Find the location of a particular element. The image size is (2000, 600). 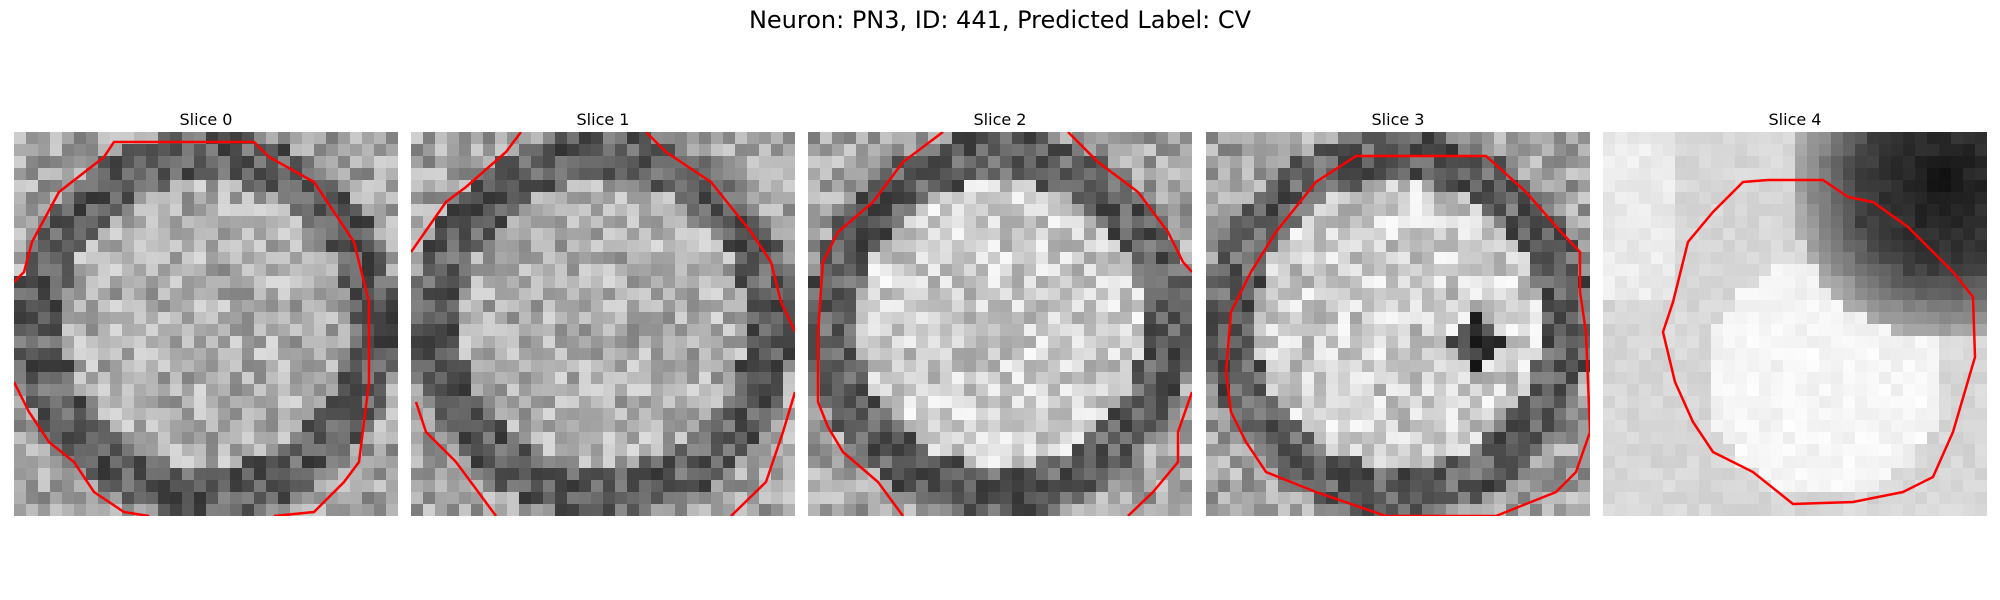

slice-panel-1: Slice 1 is located at coordinates (603, 312).